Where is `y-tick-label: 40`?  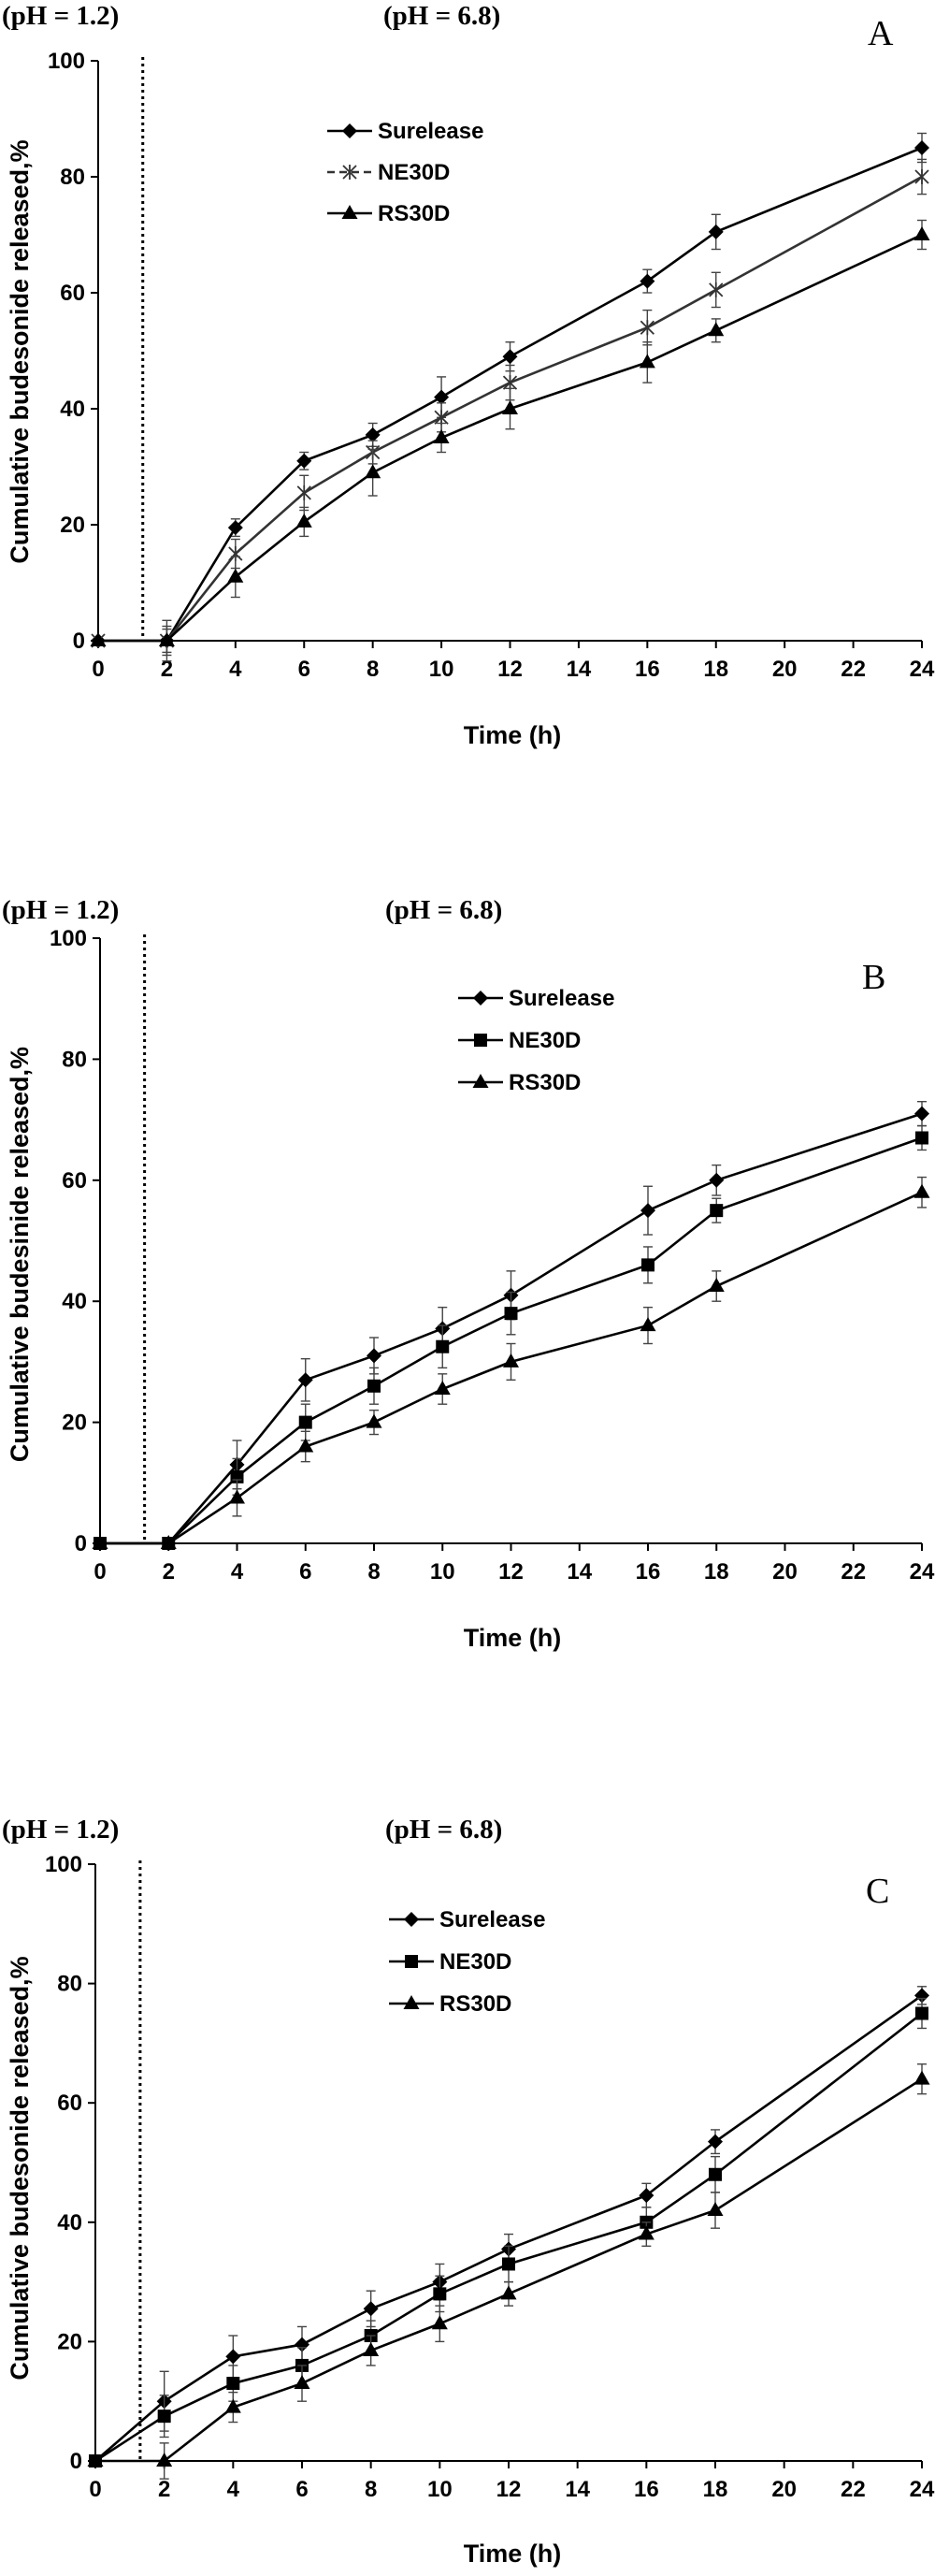
y-tick-label: 40 is located at coordinates (69, 2223).